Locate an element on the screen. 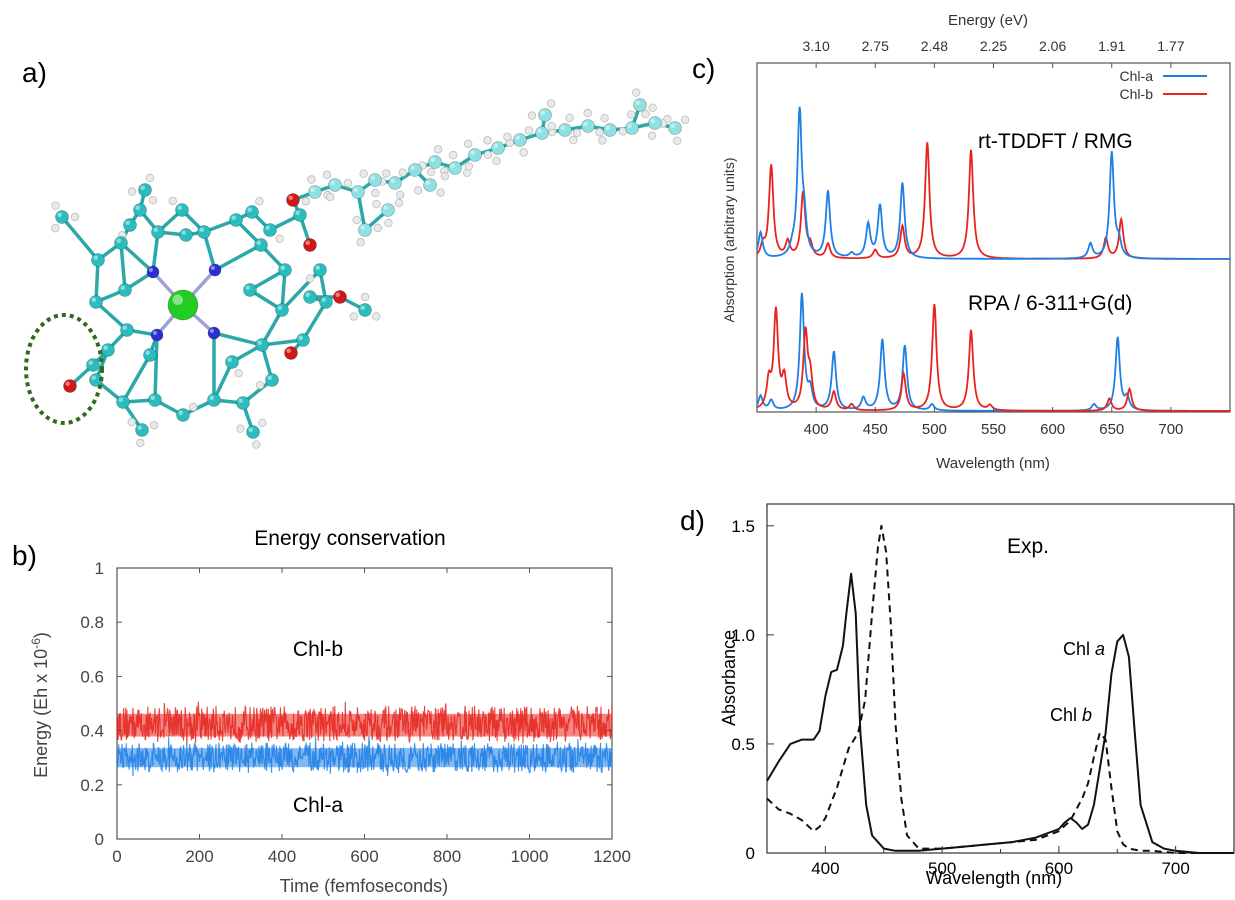 This screenshot has width=1235, height=900. chart-b-ytick-label: 0.8 is located at coordinates (92, 622).